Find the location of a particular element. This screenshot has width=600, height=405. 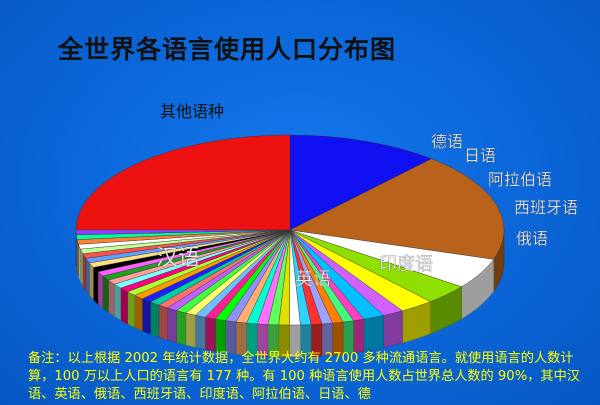

slice-label-汉语: 汉语 is located at coordinates (178, 258).